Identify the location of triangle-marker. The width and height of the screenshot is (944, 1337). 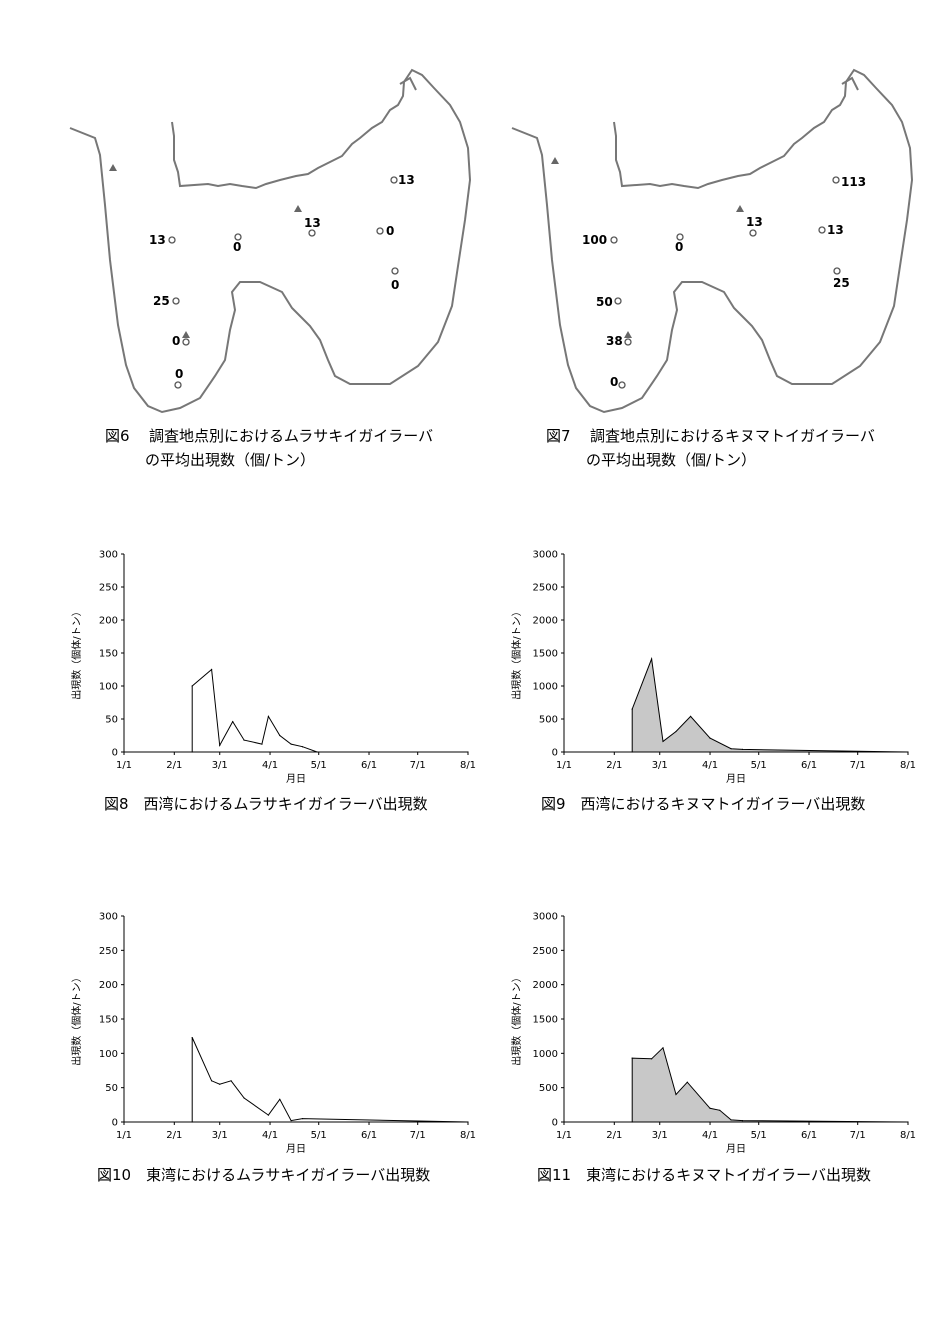
(555, 160).